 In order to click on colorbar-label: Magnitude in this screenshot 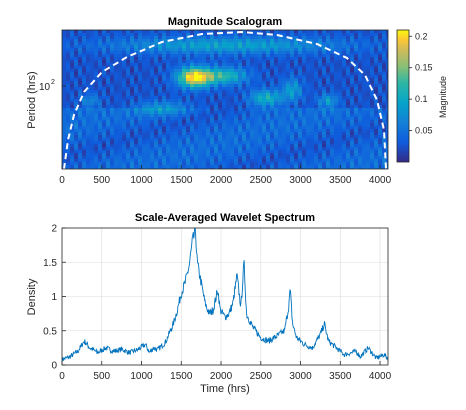, I will do `click(443, 97)`.